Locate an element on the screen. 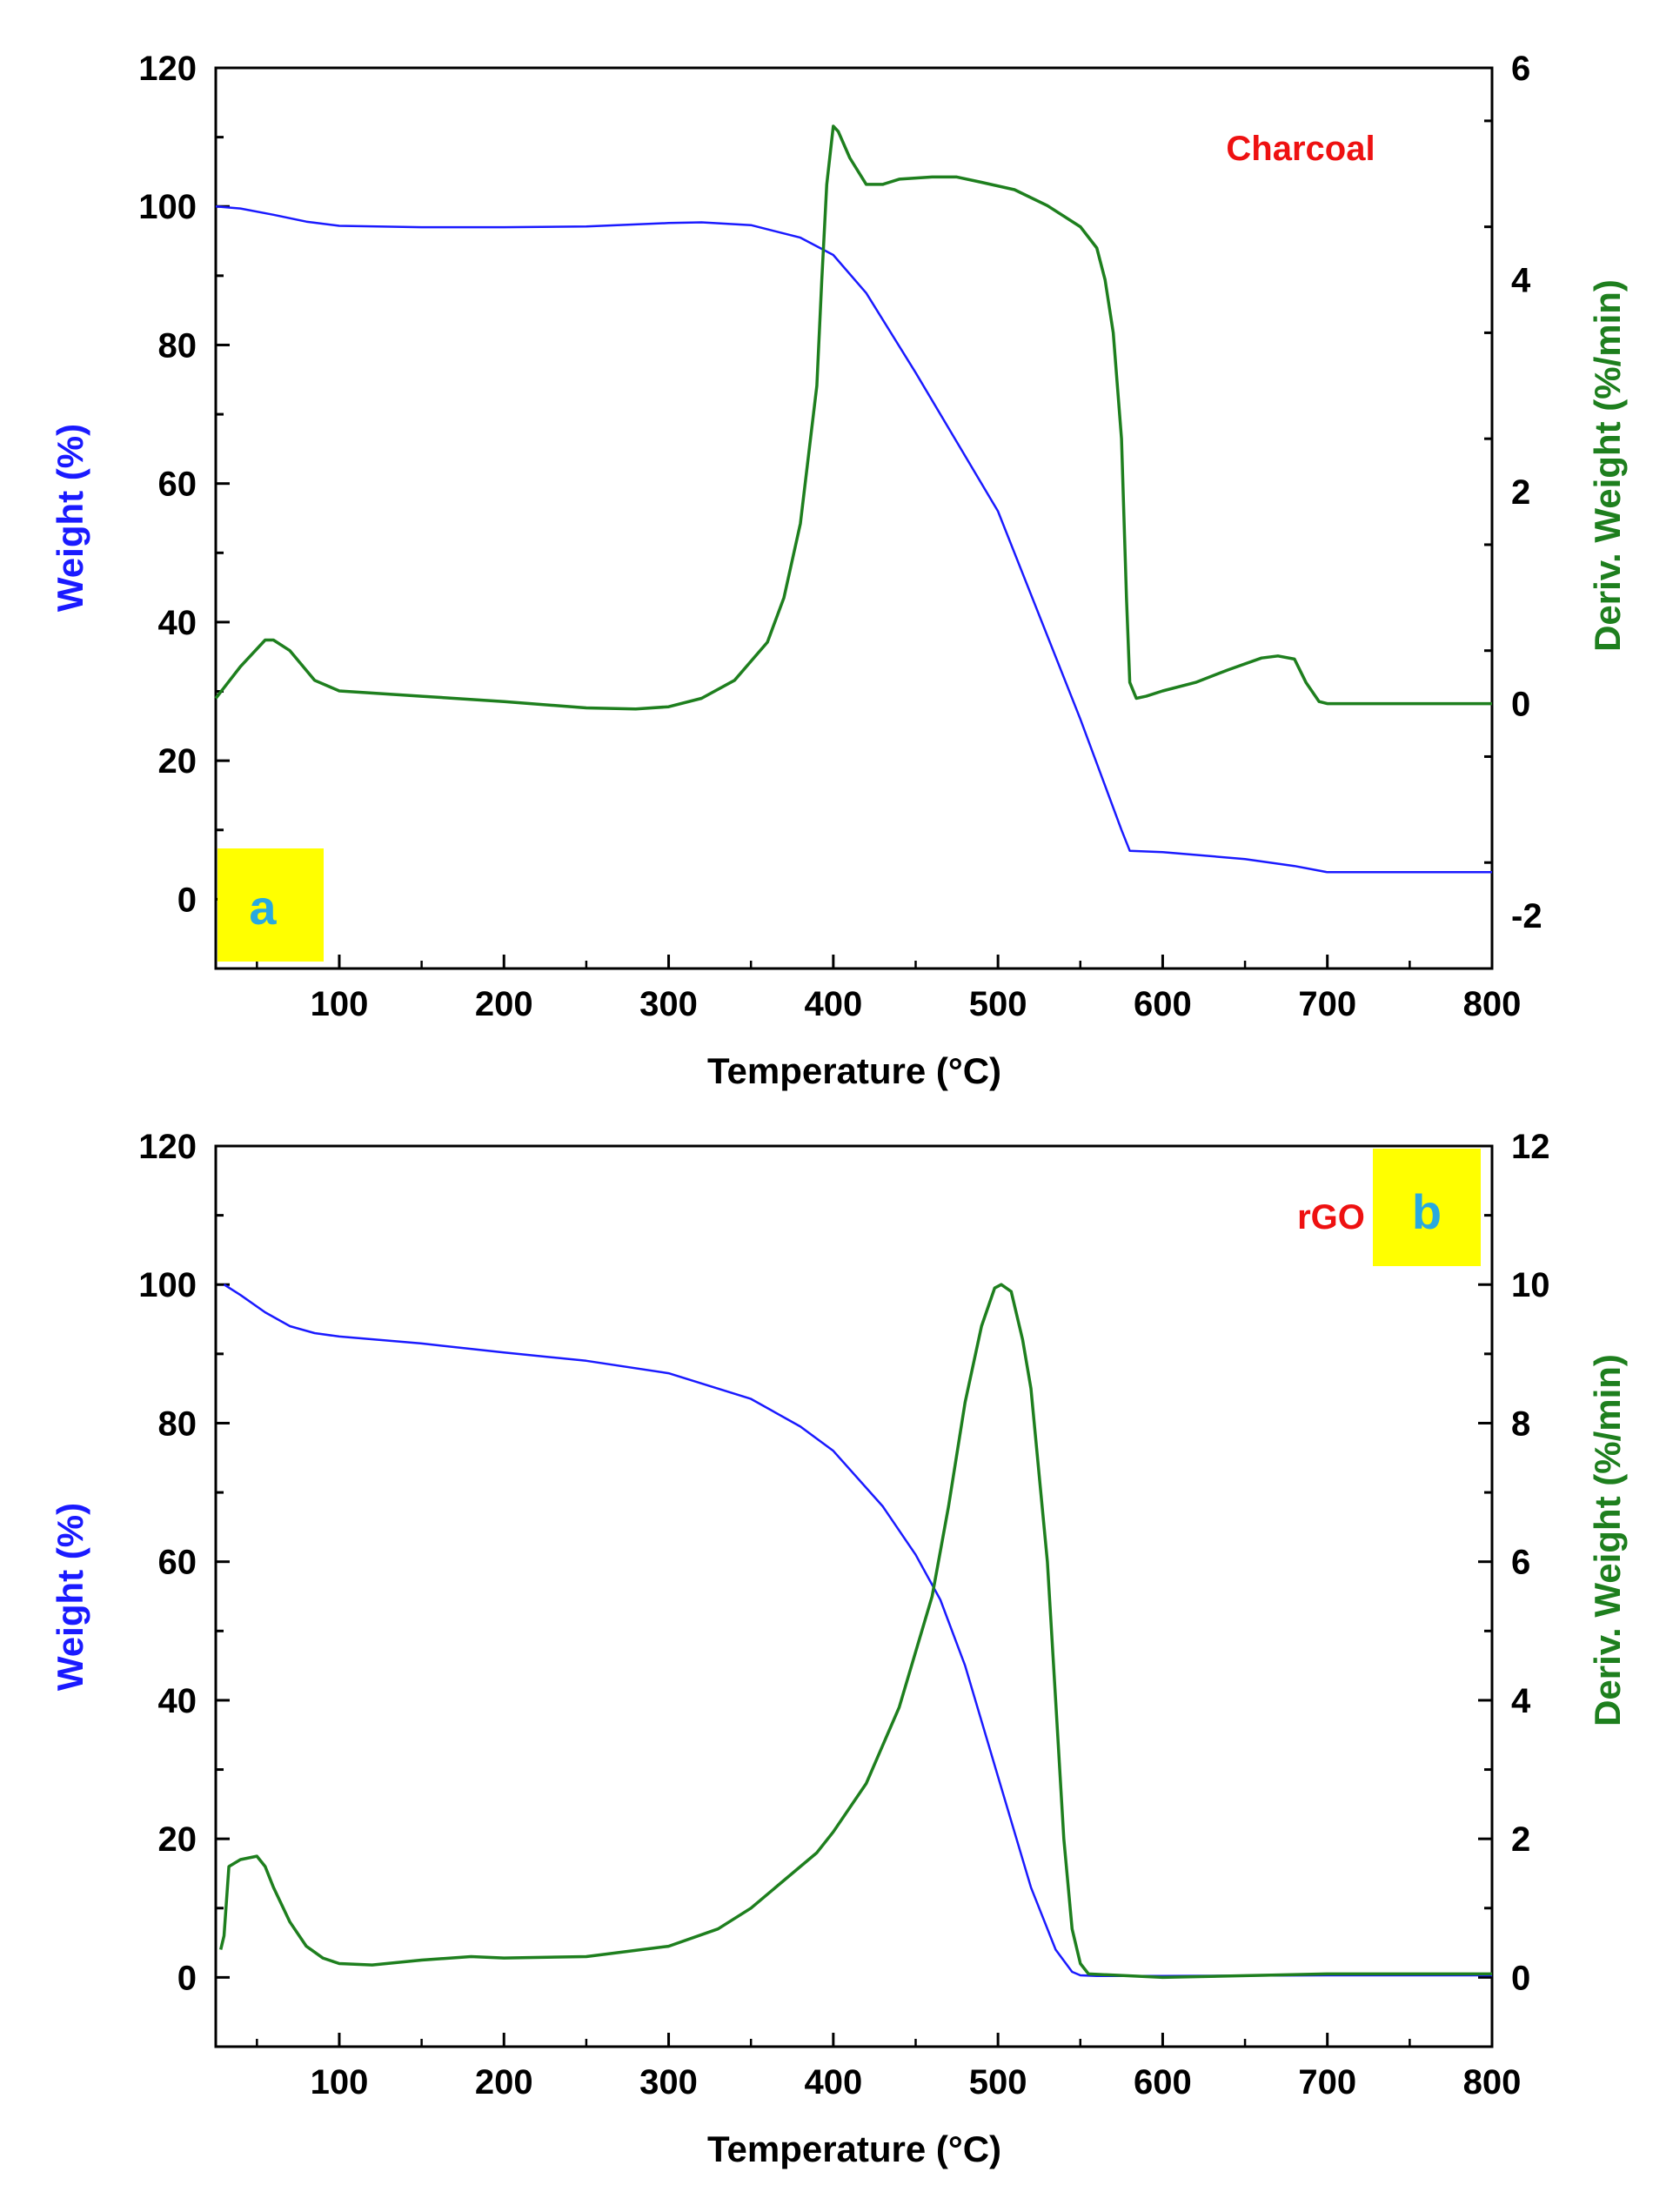 Image resolution: width=1673 pixels, height=2212 pixels. y2-tick-label: 12 is located at coordinates (1530, 1147).